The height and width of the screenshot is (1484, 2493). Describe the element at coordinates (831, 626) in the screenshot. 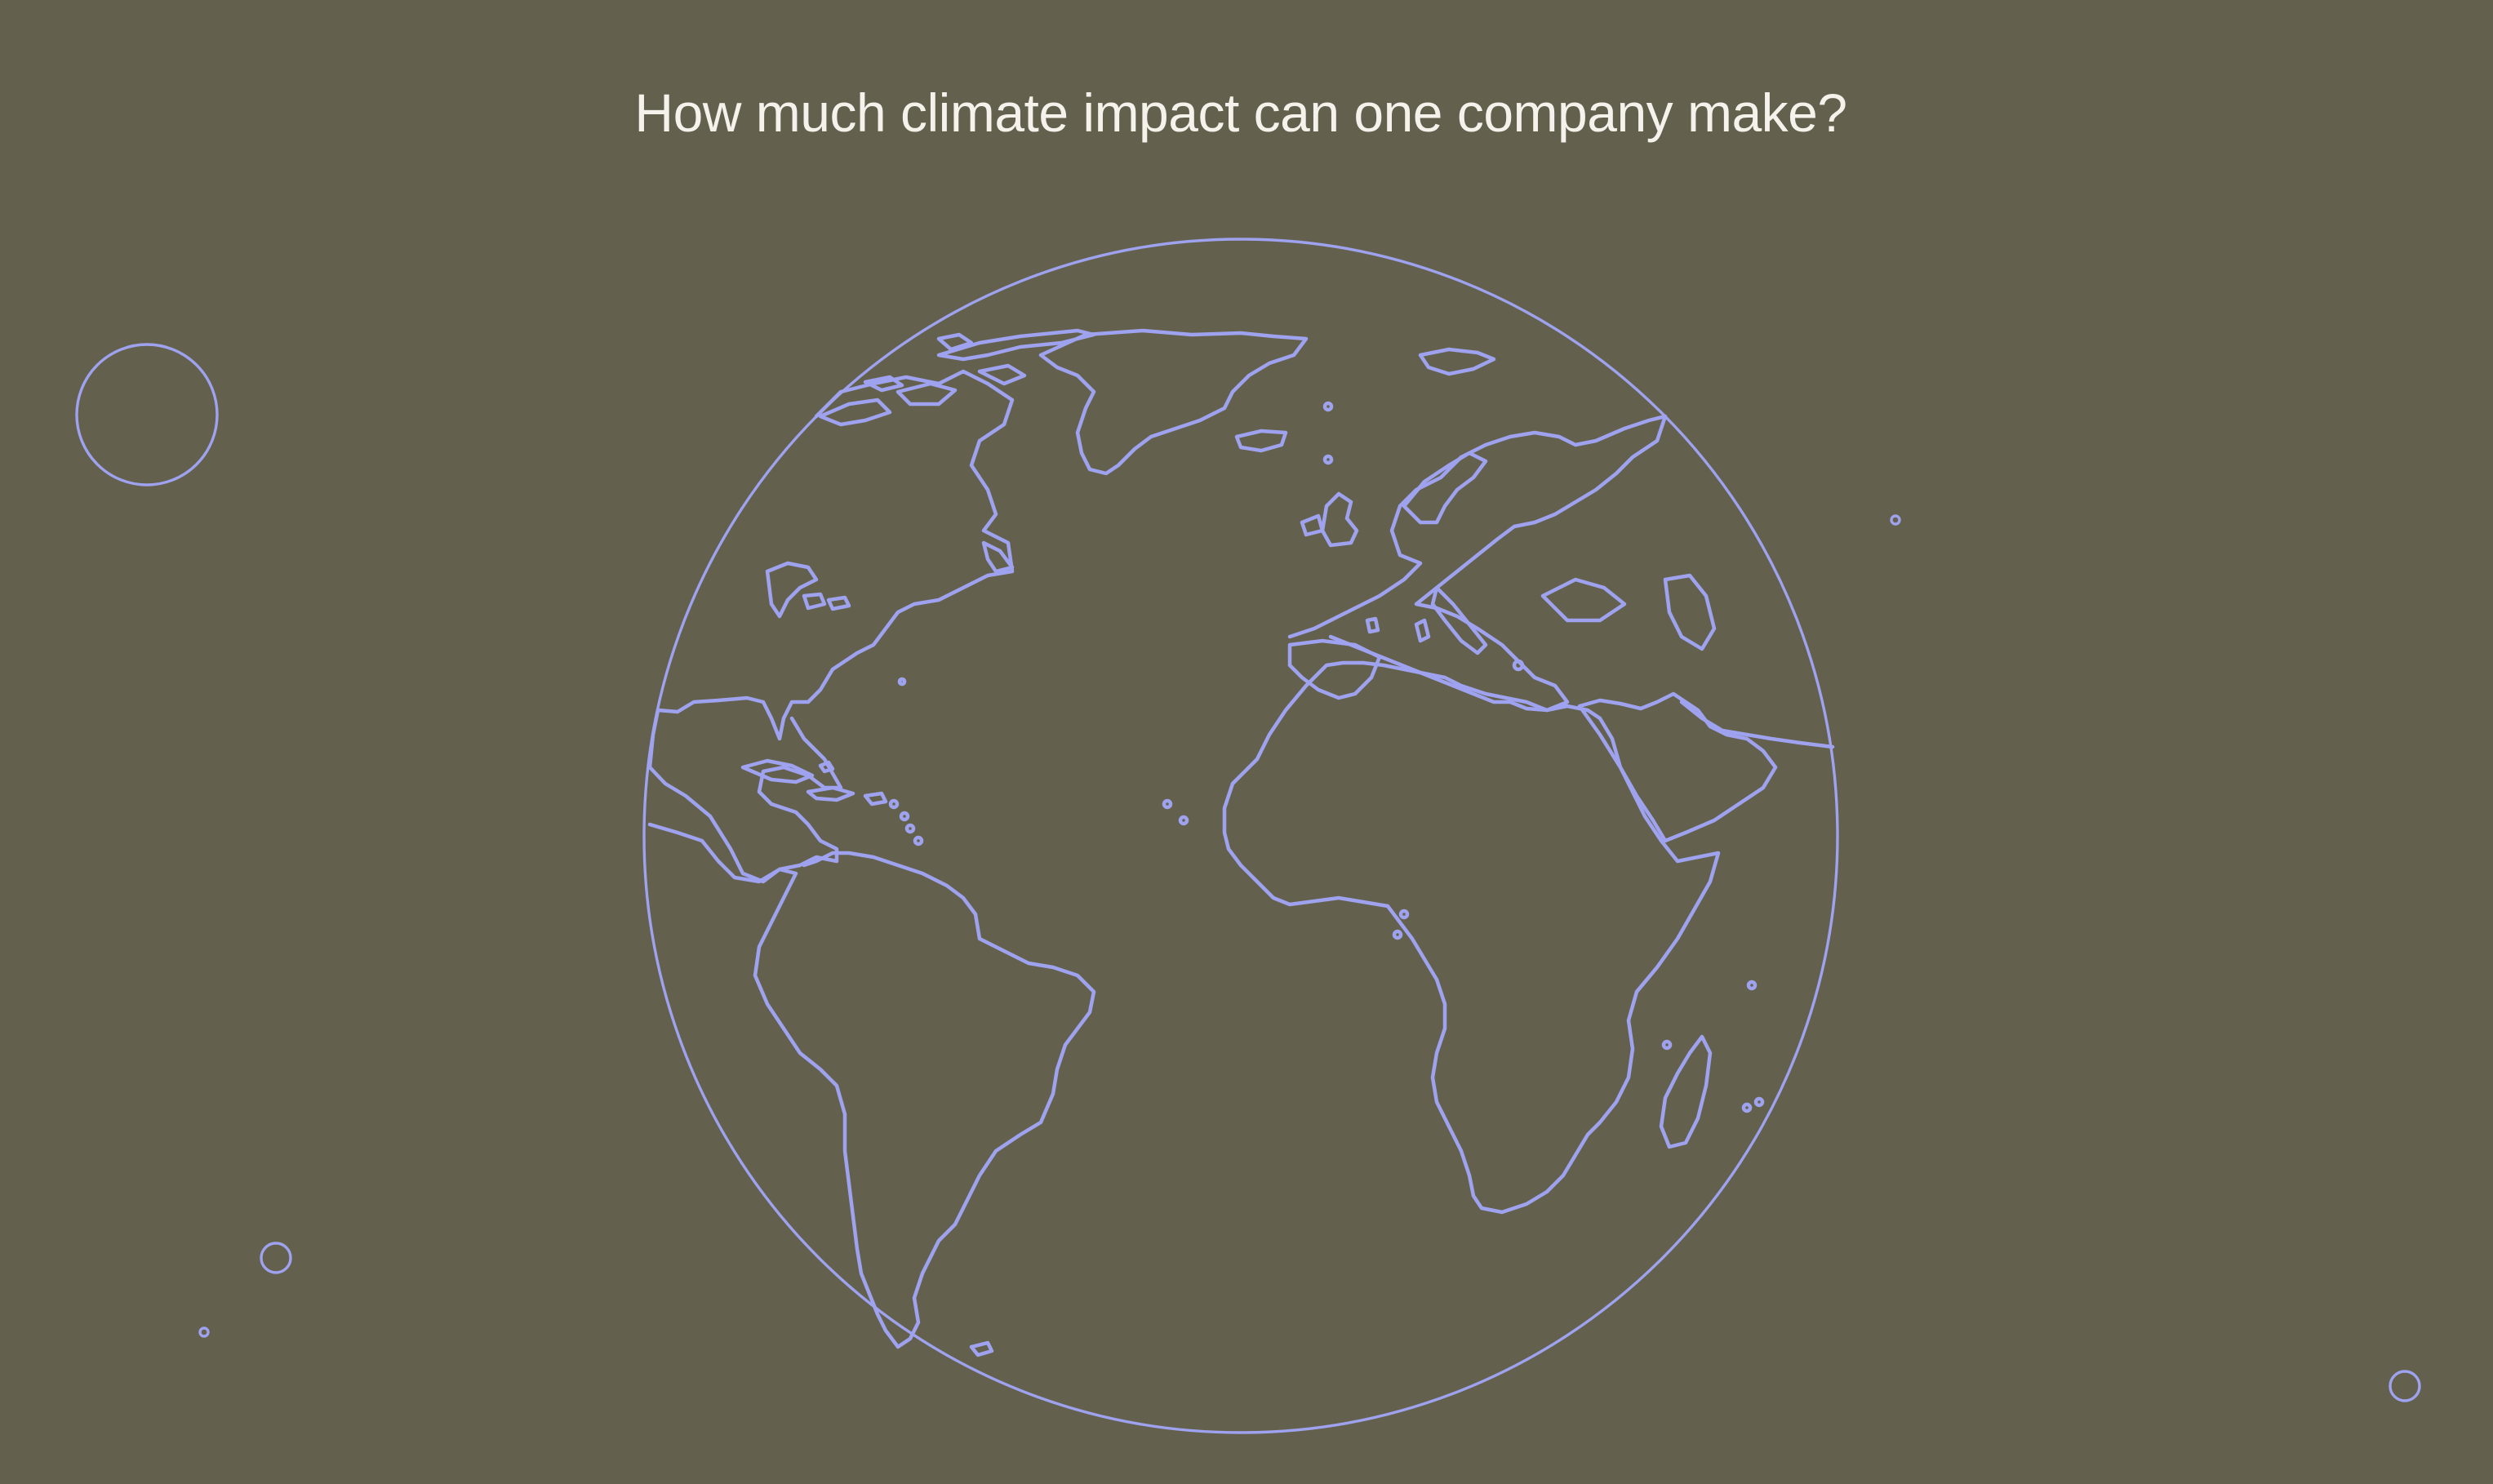

I see `continent-north-america` at that location.